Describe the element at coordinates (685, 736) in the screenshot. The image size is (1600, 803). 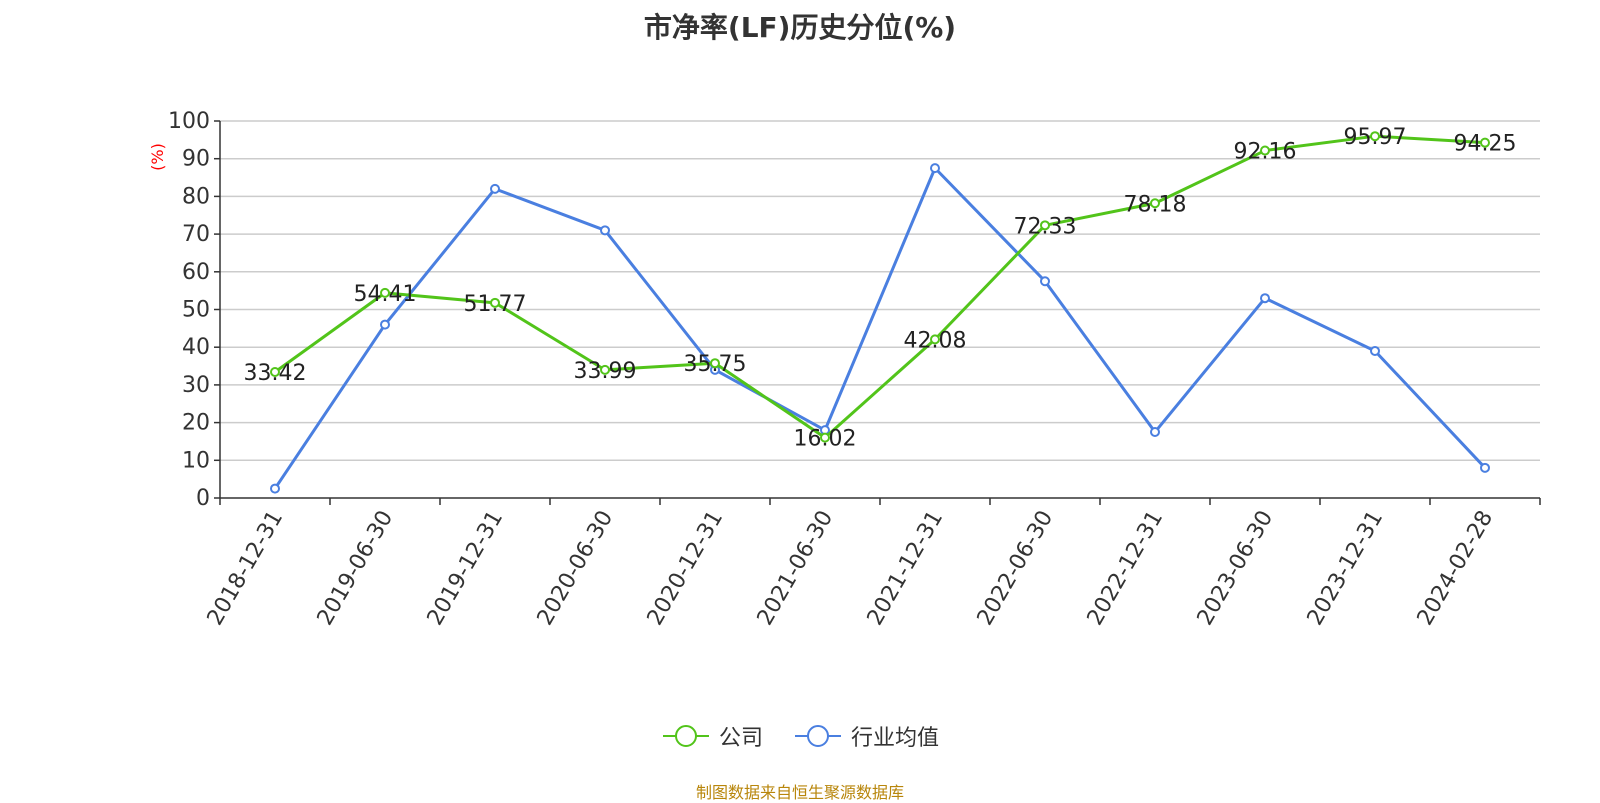
I see `legend-marker-company` at that location.